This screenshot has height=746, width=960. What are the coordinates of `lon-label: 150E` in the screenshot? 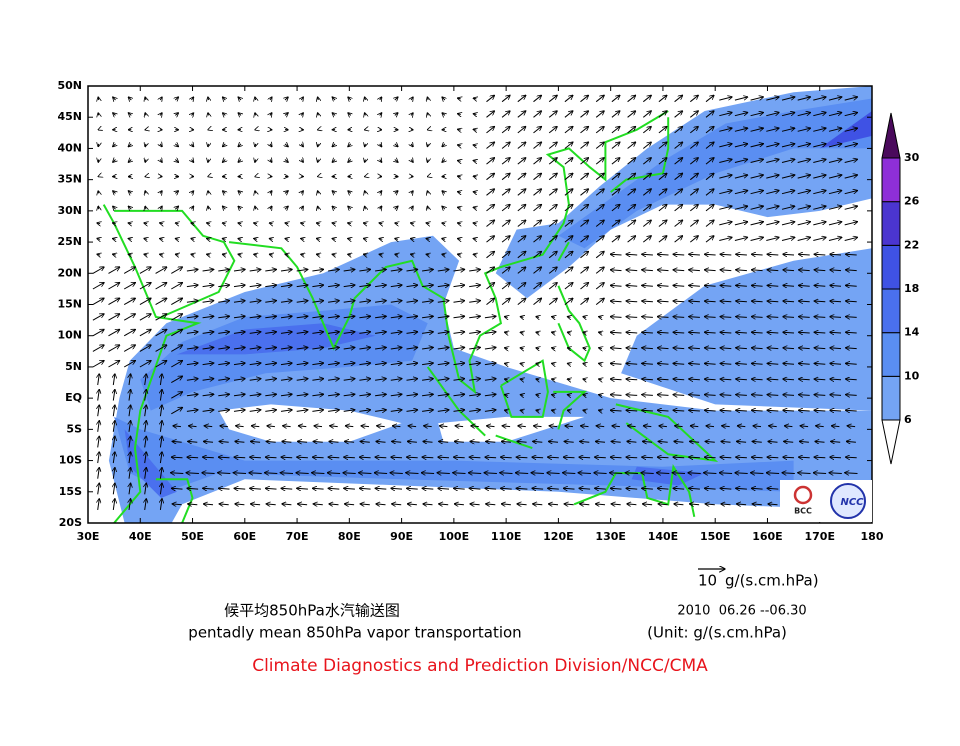 It's located at (715, 536).